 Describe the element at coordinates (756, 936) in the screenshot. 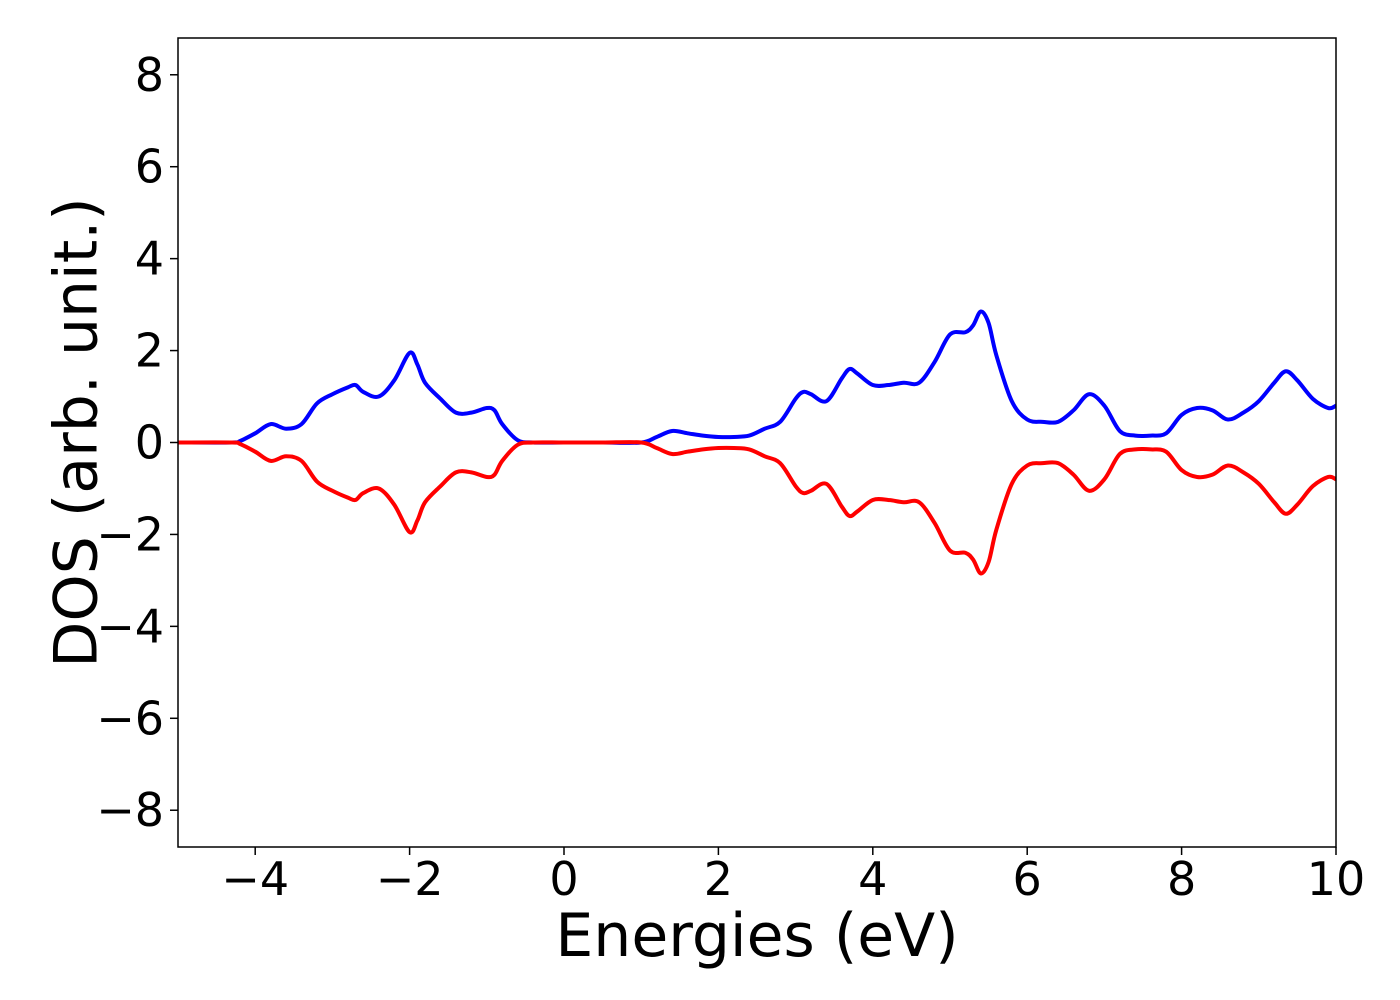

I see `x-axis-label: Energies (eV)` at that location.